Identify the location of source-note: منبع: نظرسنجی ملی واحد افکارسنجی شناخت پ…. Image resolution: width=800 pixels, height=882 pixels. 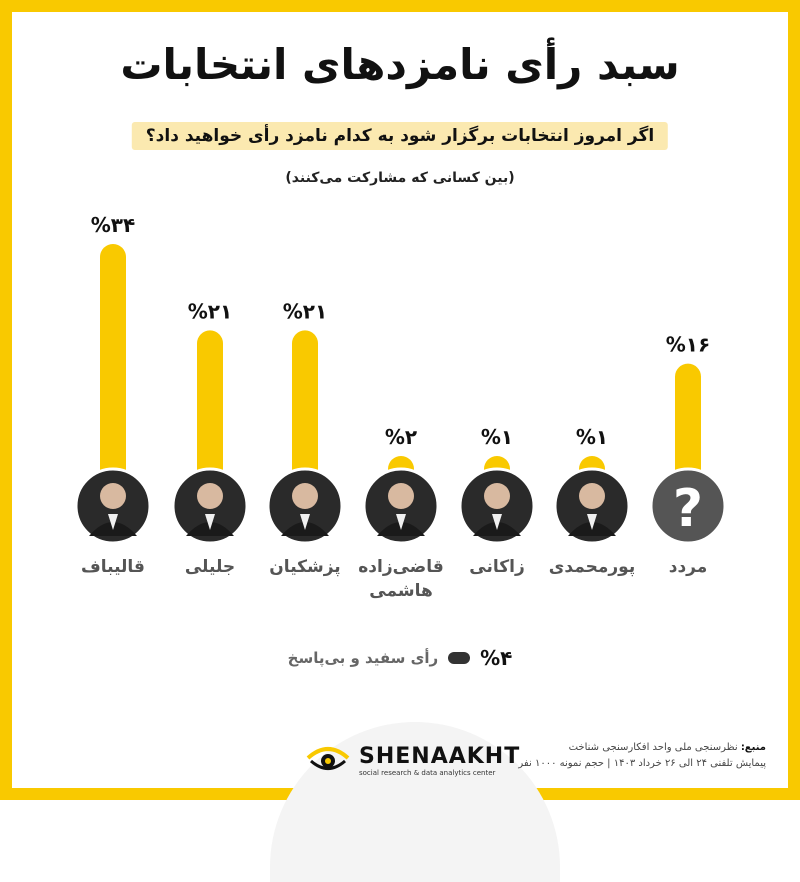
(616, 756).